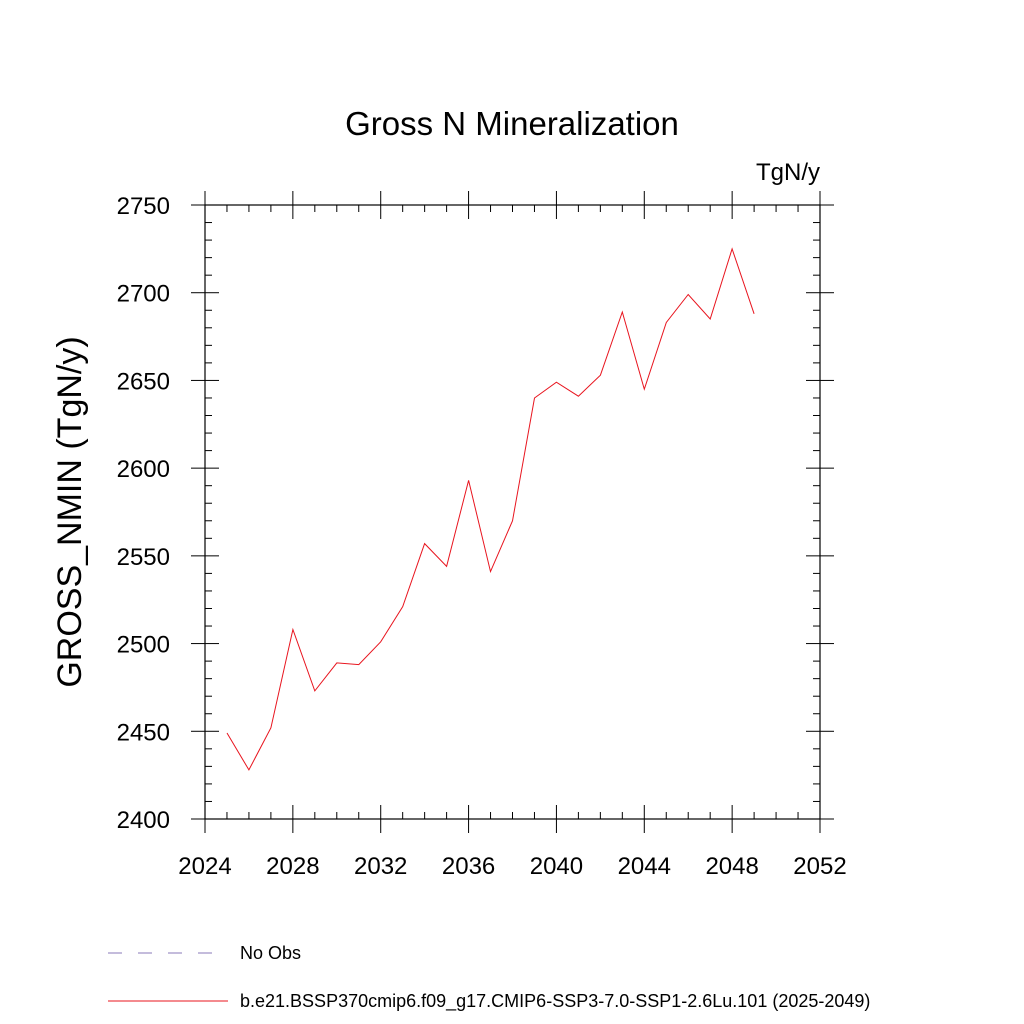  Describe the element at coordinates (204, 866) in the screenshot. I see `x-tick-label: 2024` at that location.